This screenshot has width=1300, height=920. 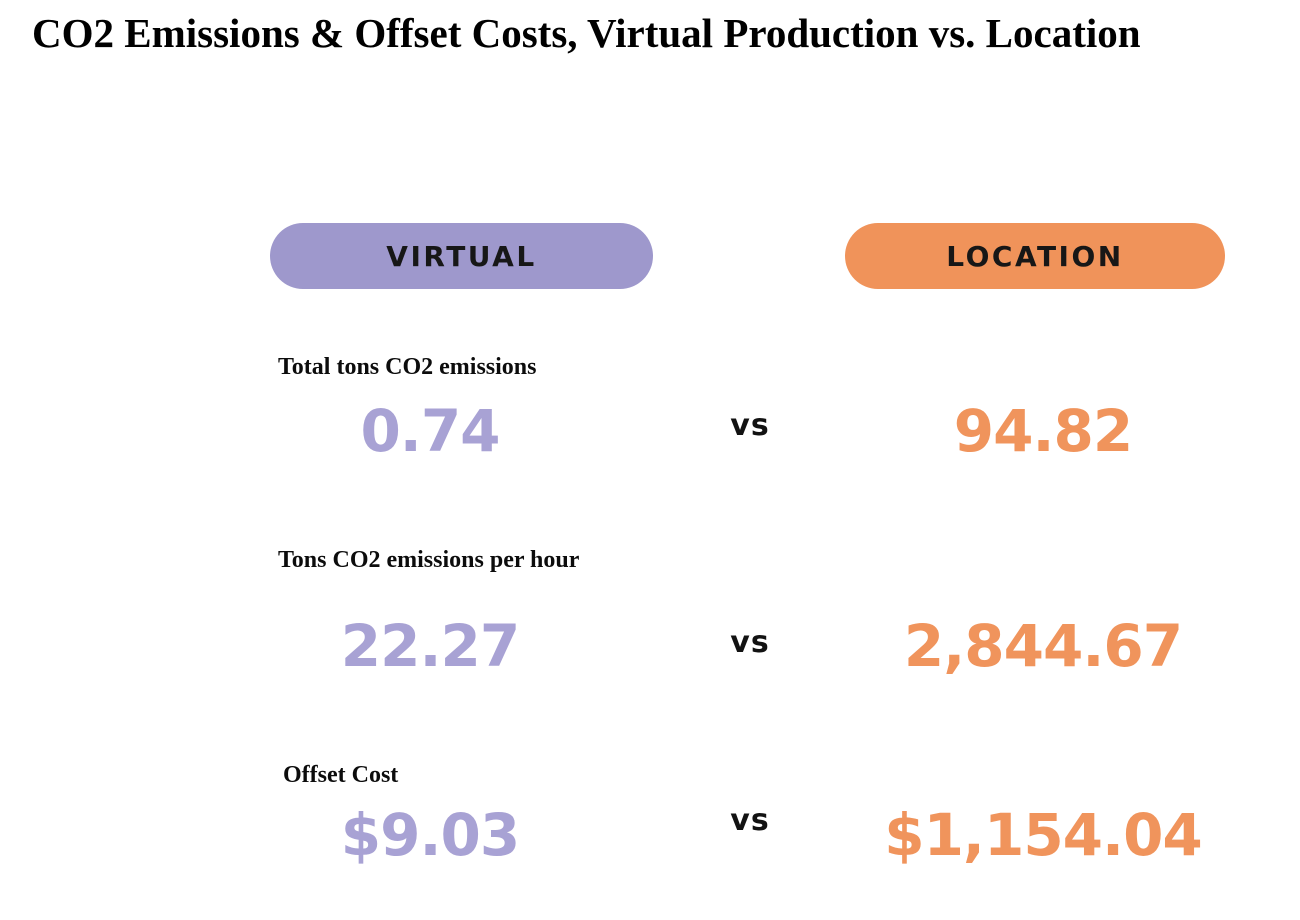 I want to click on location-value: $1,154.04, so click(x=1043, y=835).